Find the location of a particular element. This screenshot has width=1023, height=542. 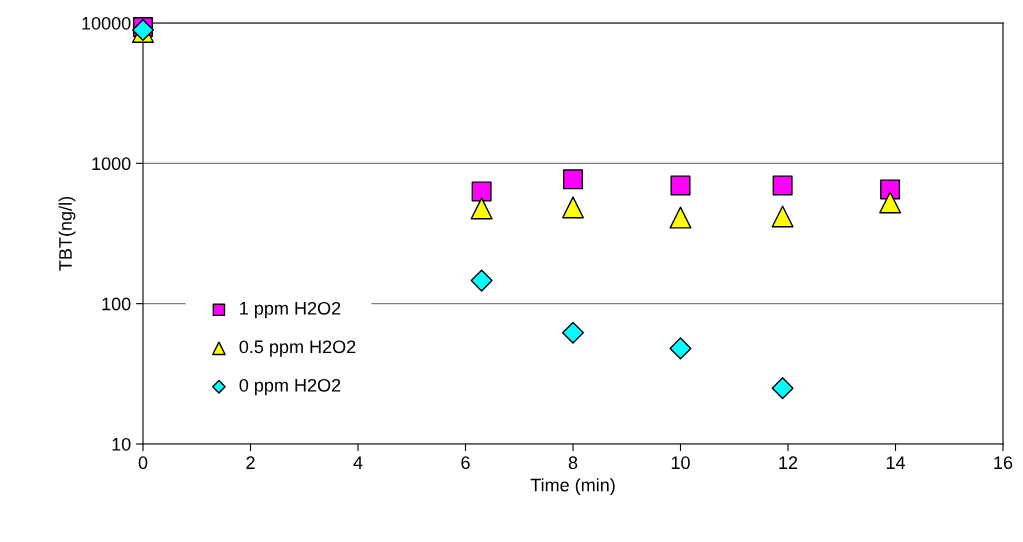

y-tick-label: 10000 is located at coordinates (106, 23).